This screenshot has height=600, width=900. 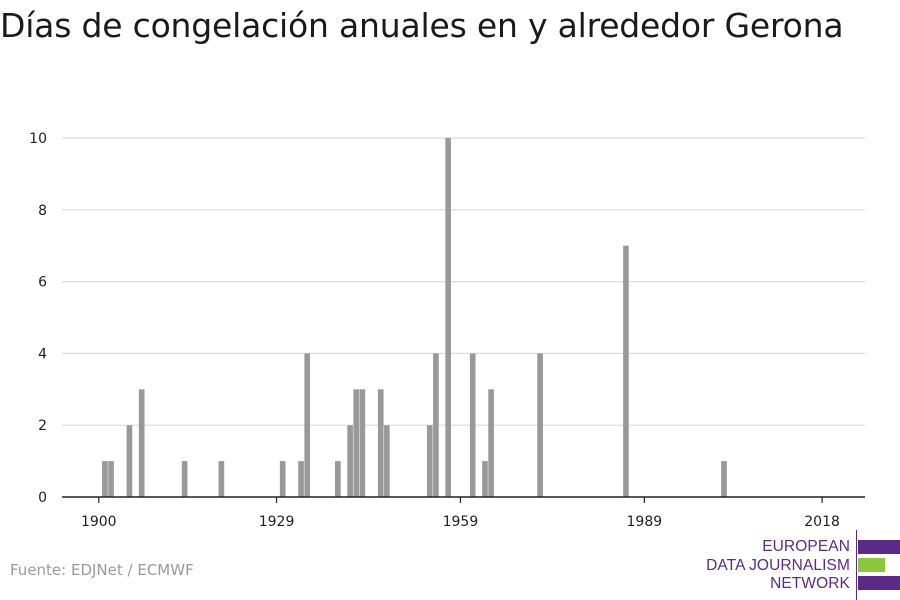 I want to click on logo-divider, so click(x=856, y=565).